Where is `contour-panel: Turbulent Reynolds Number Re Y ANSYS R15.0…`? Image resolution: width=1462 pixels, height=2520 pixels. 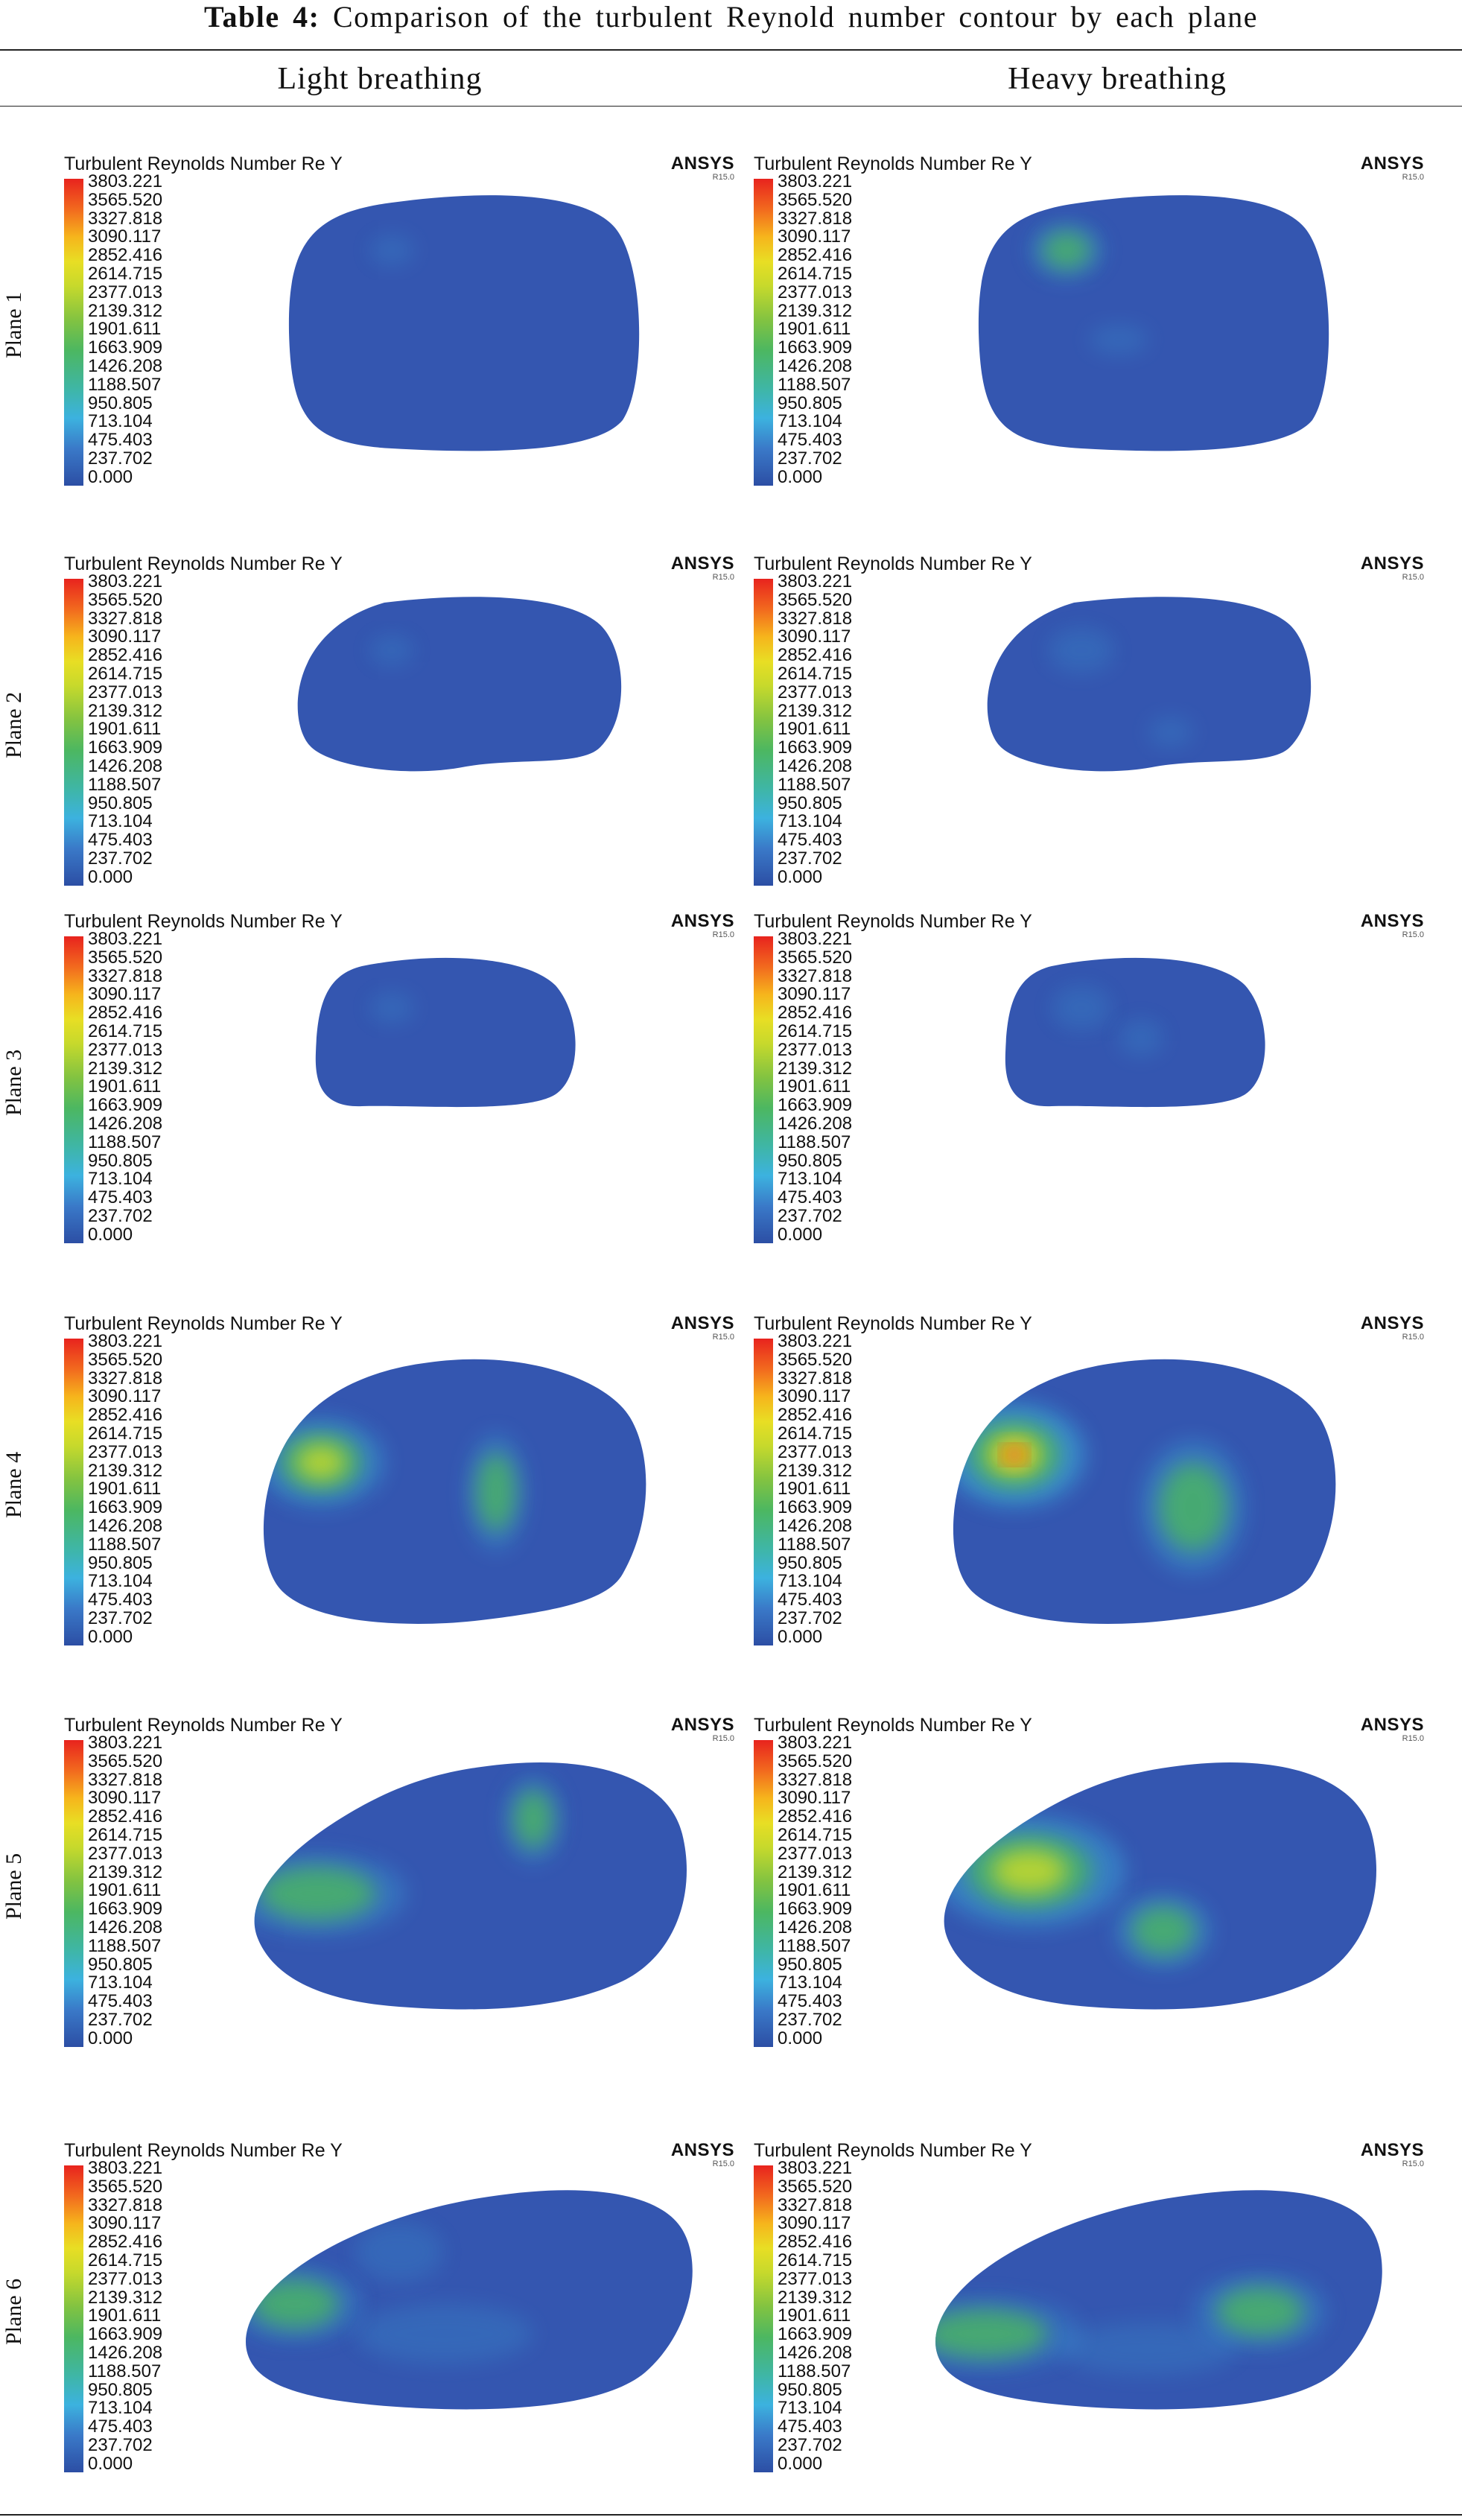
contour-panel: Turbulent Reynolds Number Re Y ANSYS R15.0… is located at coordinates (1089, 721).